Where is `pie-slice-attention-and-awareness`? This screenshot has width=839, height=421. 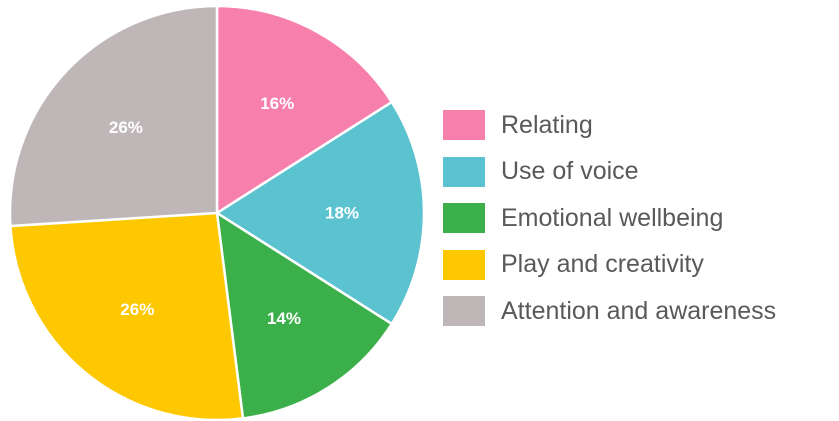
pie-slice-attention-and-awareness is located at coordinates (113, 116).